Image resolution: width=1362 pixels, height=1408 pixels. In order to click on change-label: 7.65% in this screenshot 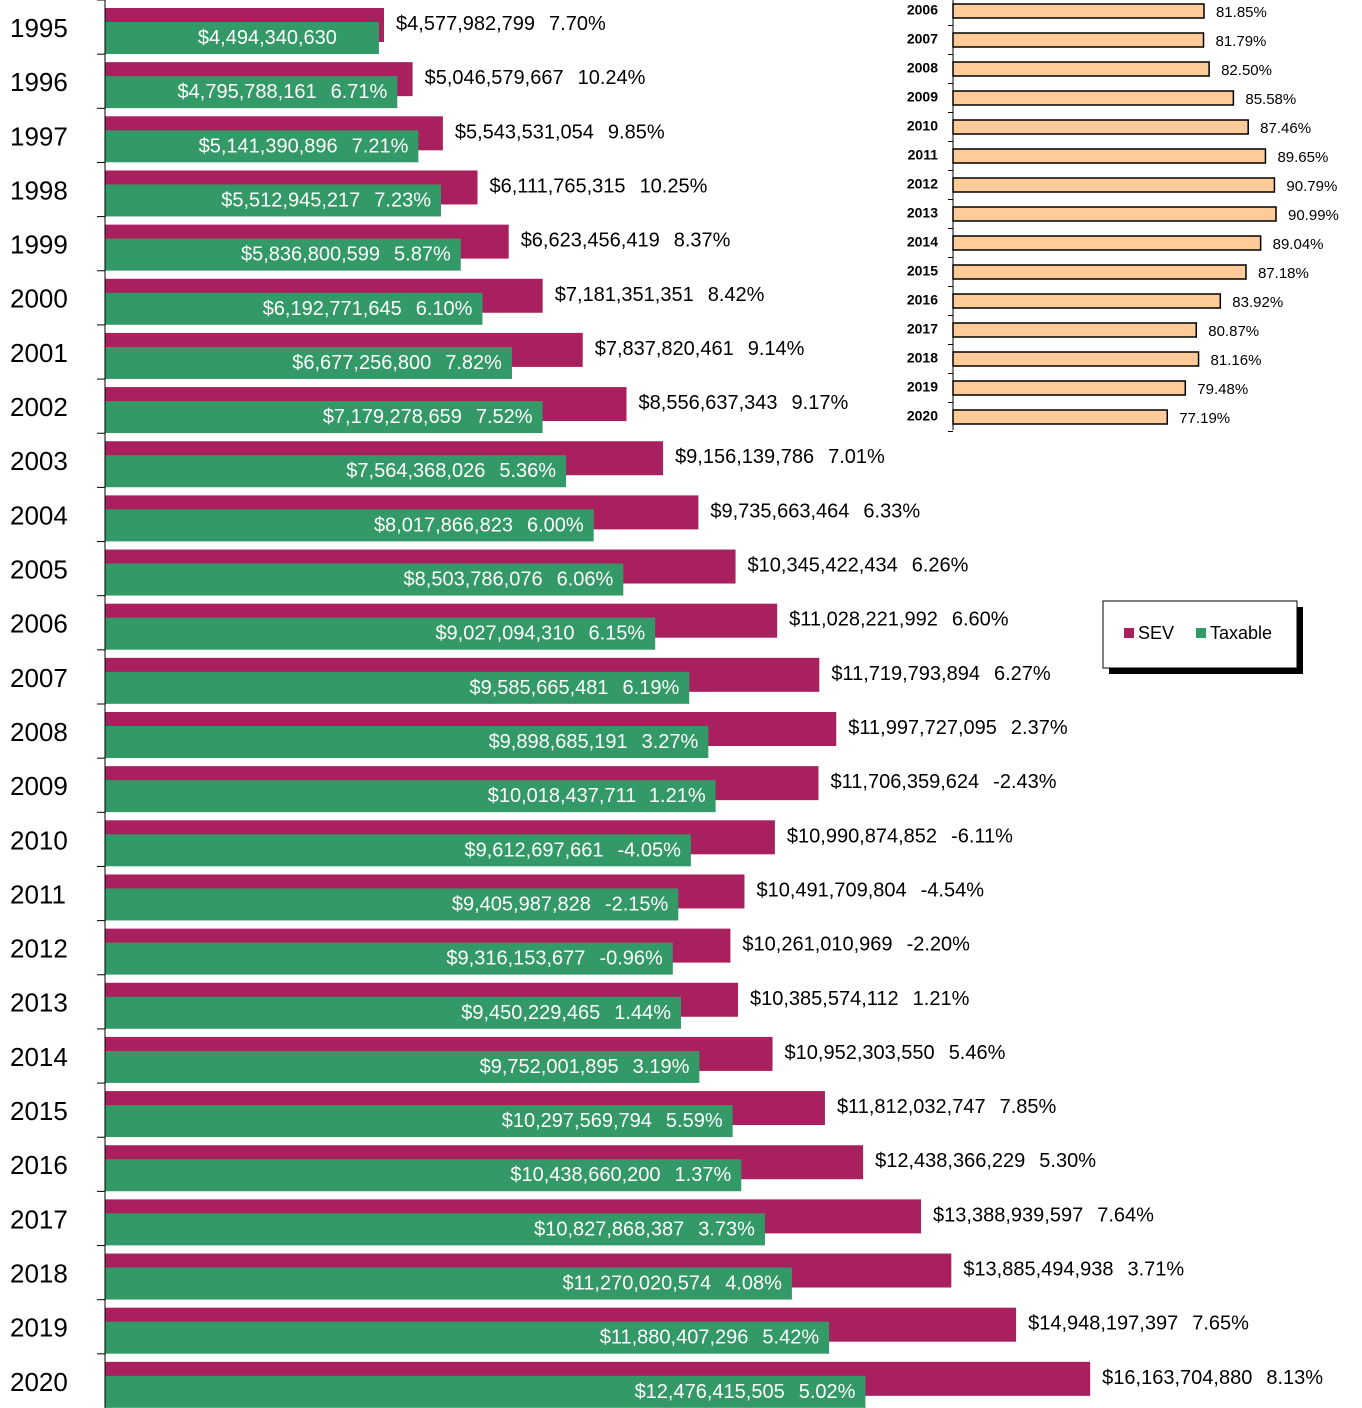, I will do `click(1220, 1324)`.